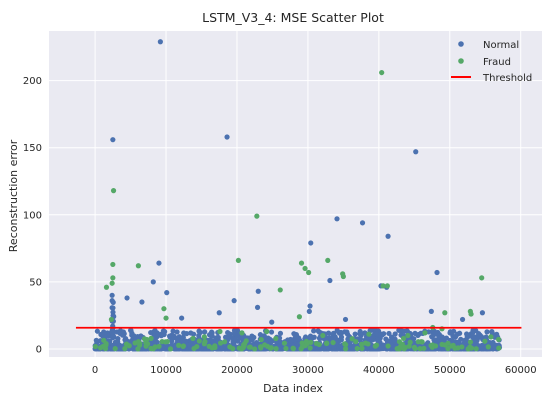 The image size is (553, 403). What do you see at coordinates (39, 349) in the screenshot?
I see `y-tick-label: 0` at bounding box center [39, 349].